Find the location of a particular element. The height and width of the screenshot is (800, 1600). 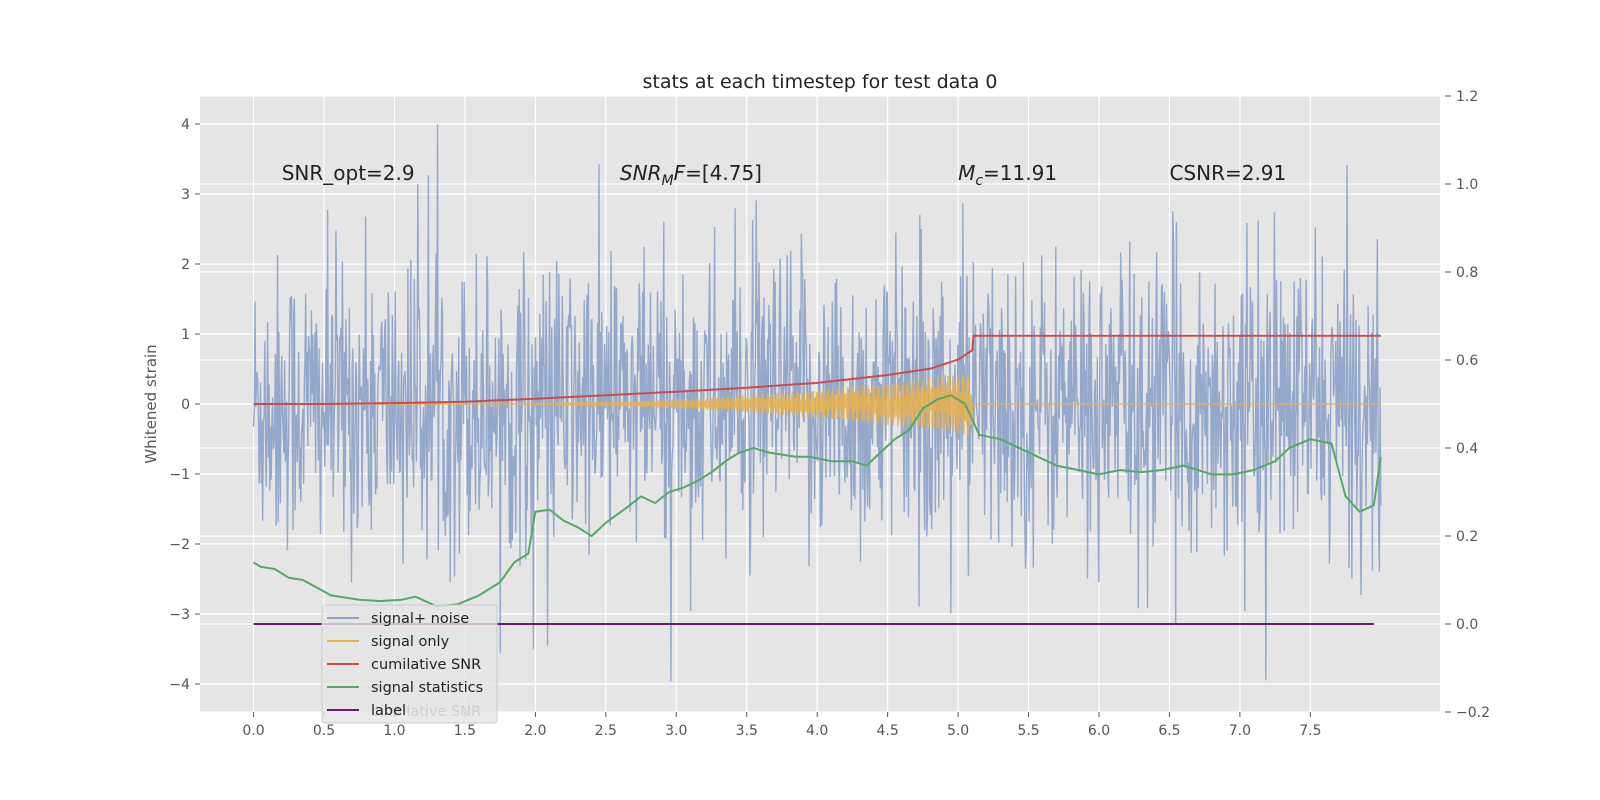

x-tick-label: 0.5 is located at coordinates (324, 731).